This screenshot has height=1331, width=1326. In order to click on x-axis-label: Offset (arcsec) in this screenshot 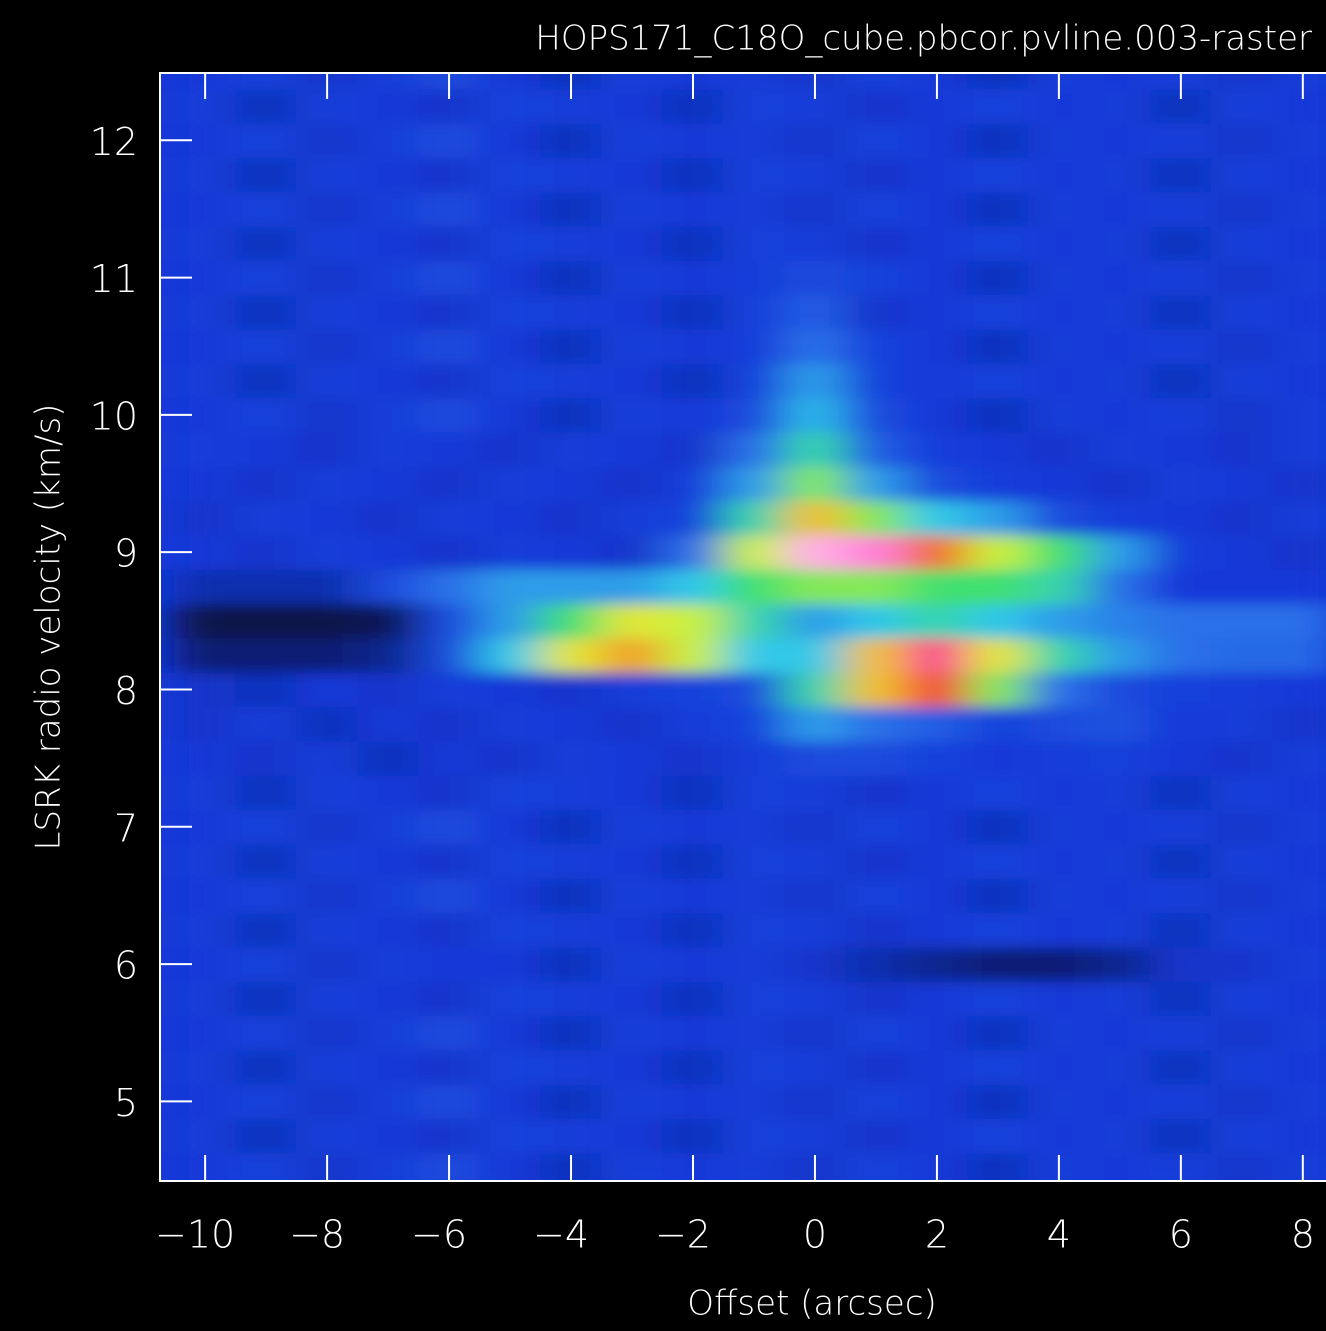, I will do `click(812, 1304)`.